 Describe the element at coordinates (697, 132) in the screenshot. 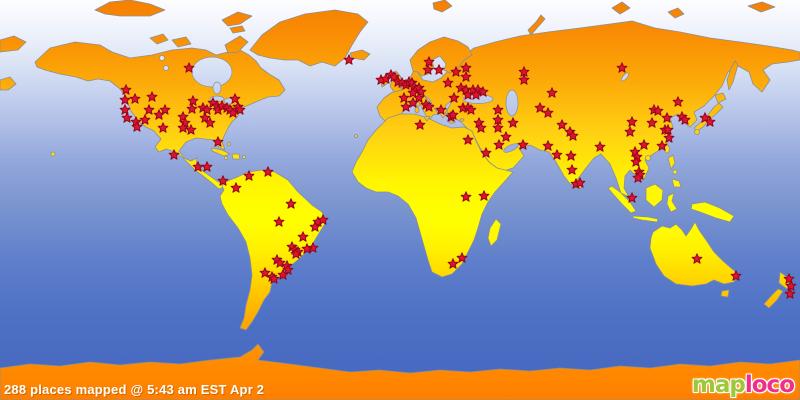

I see `island-kyushu-japan` at that location.